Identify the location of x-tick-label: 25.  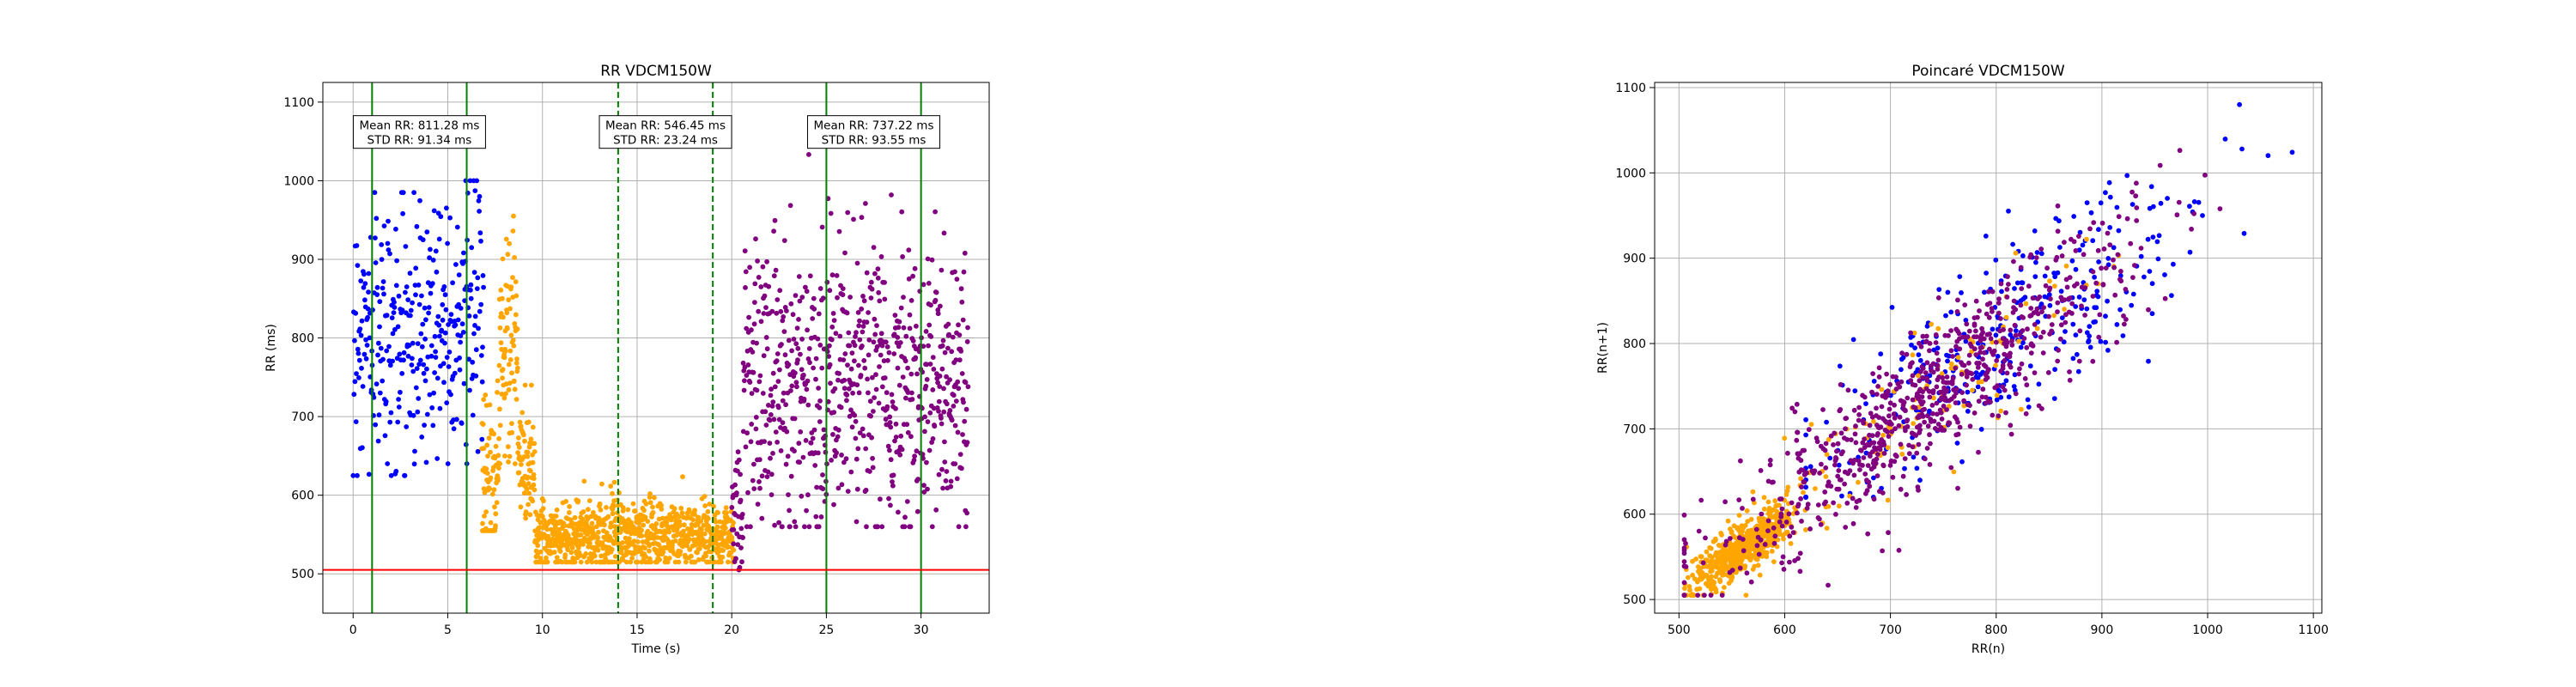
(826, 630).